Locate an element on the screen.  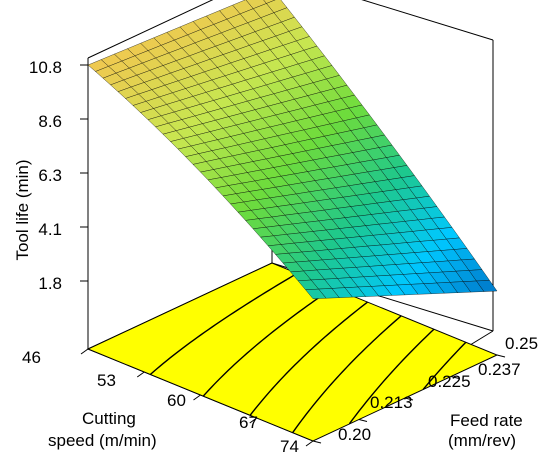
x-axis: 46 53 60 67 74 Cutting speed (m/min) is located at coordinates (160, 402).